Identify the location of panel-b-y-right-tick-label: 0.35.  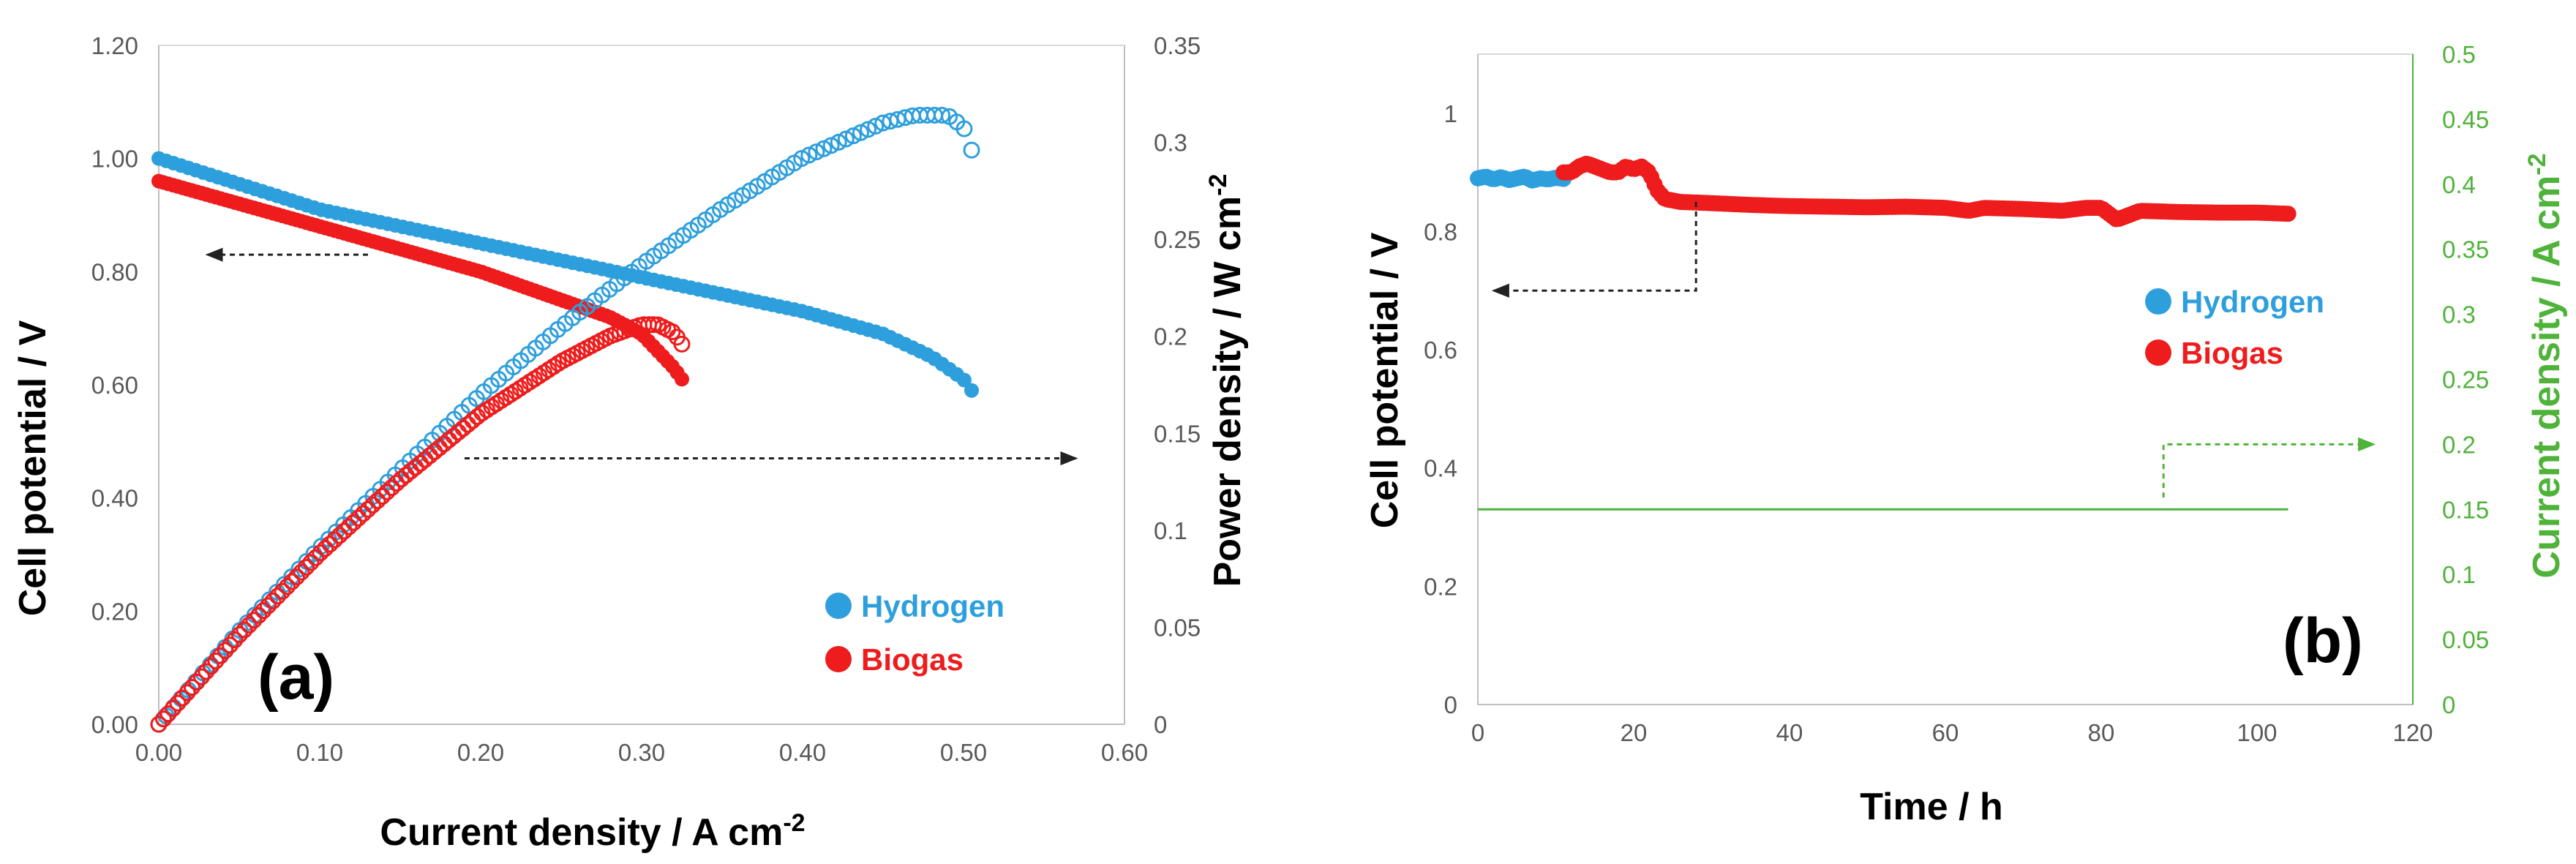
(2465, 249).